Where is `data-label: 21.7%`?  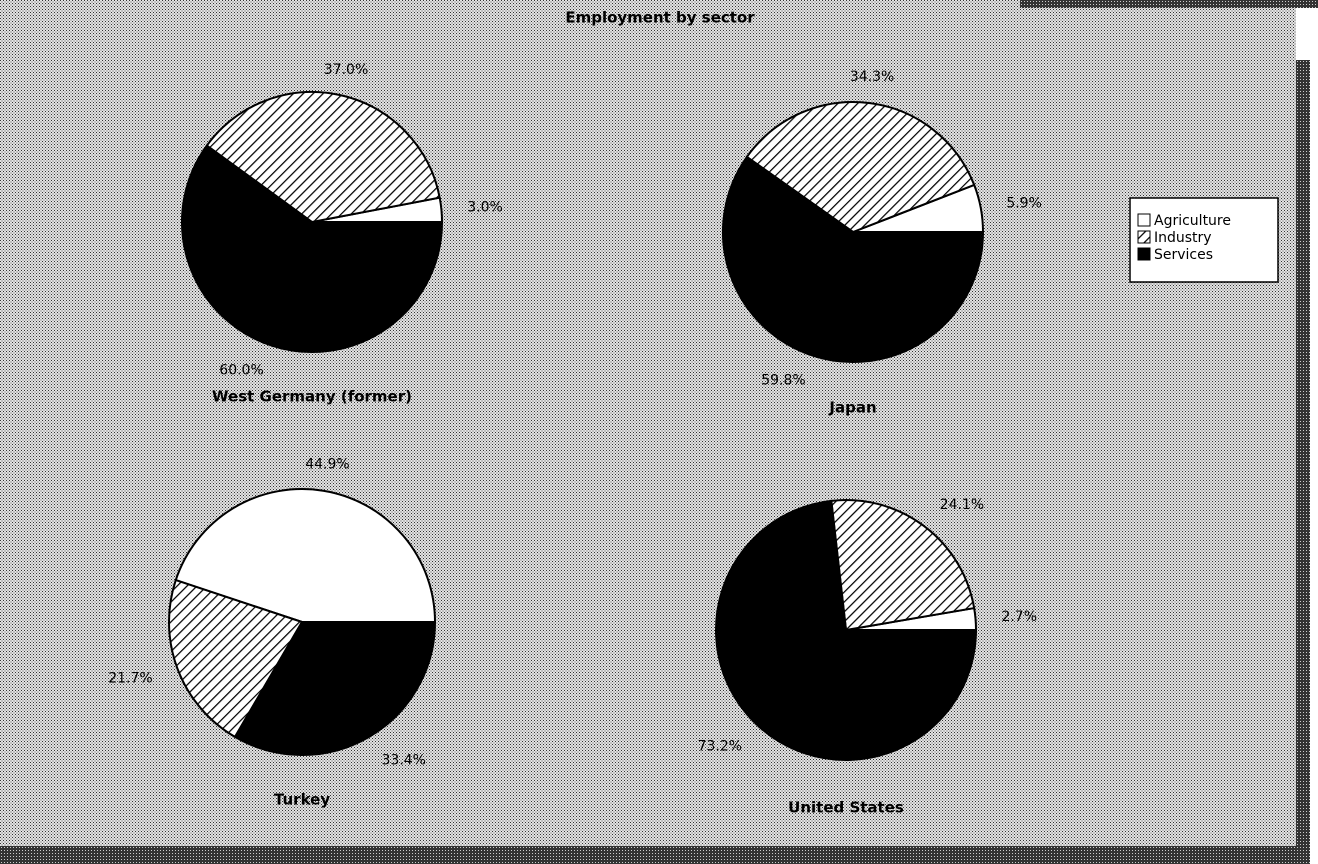
data-label: 21.7% is located at coordinates (130, 678).